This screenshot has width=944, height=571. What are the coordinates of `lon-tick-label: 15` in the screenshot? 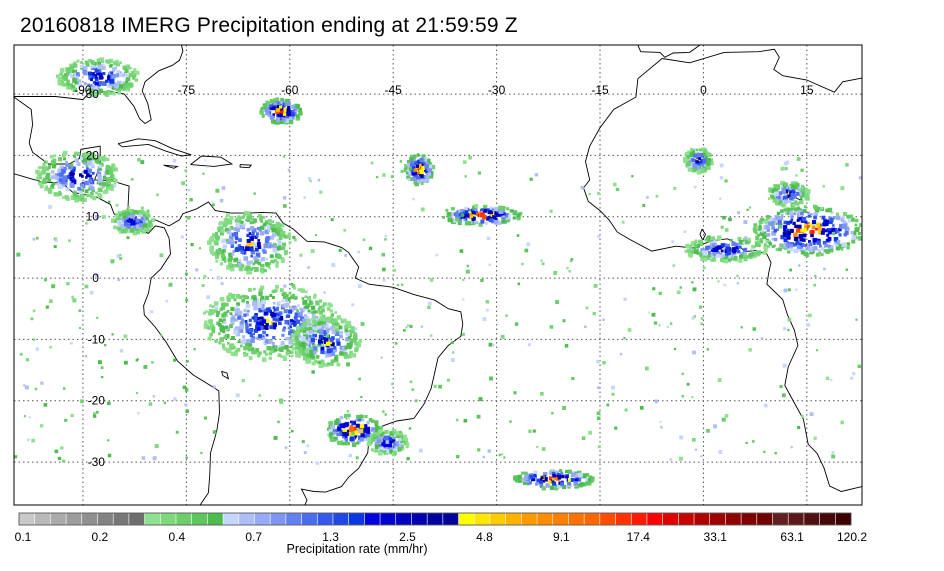 It's located at (807, 90).